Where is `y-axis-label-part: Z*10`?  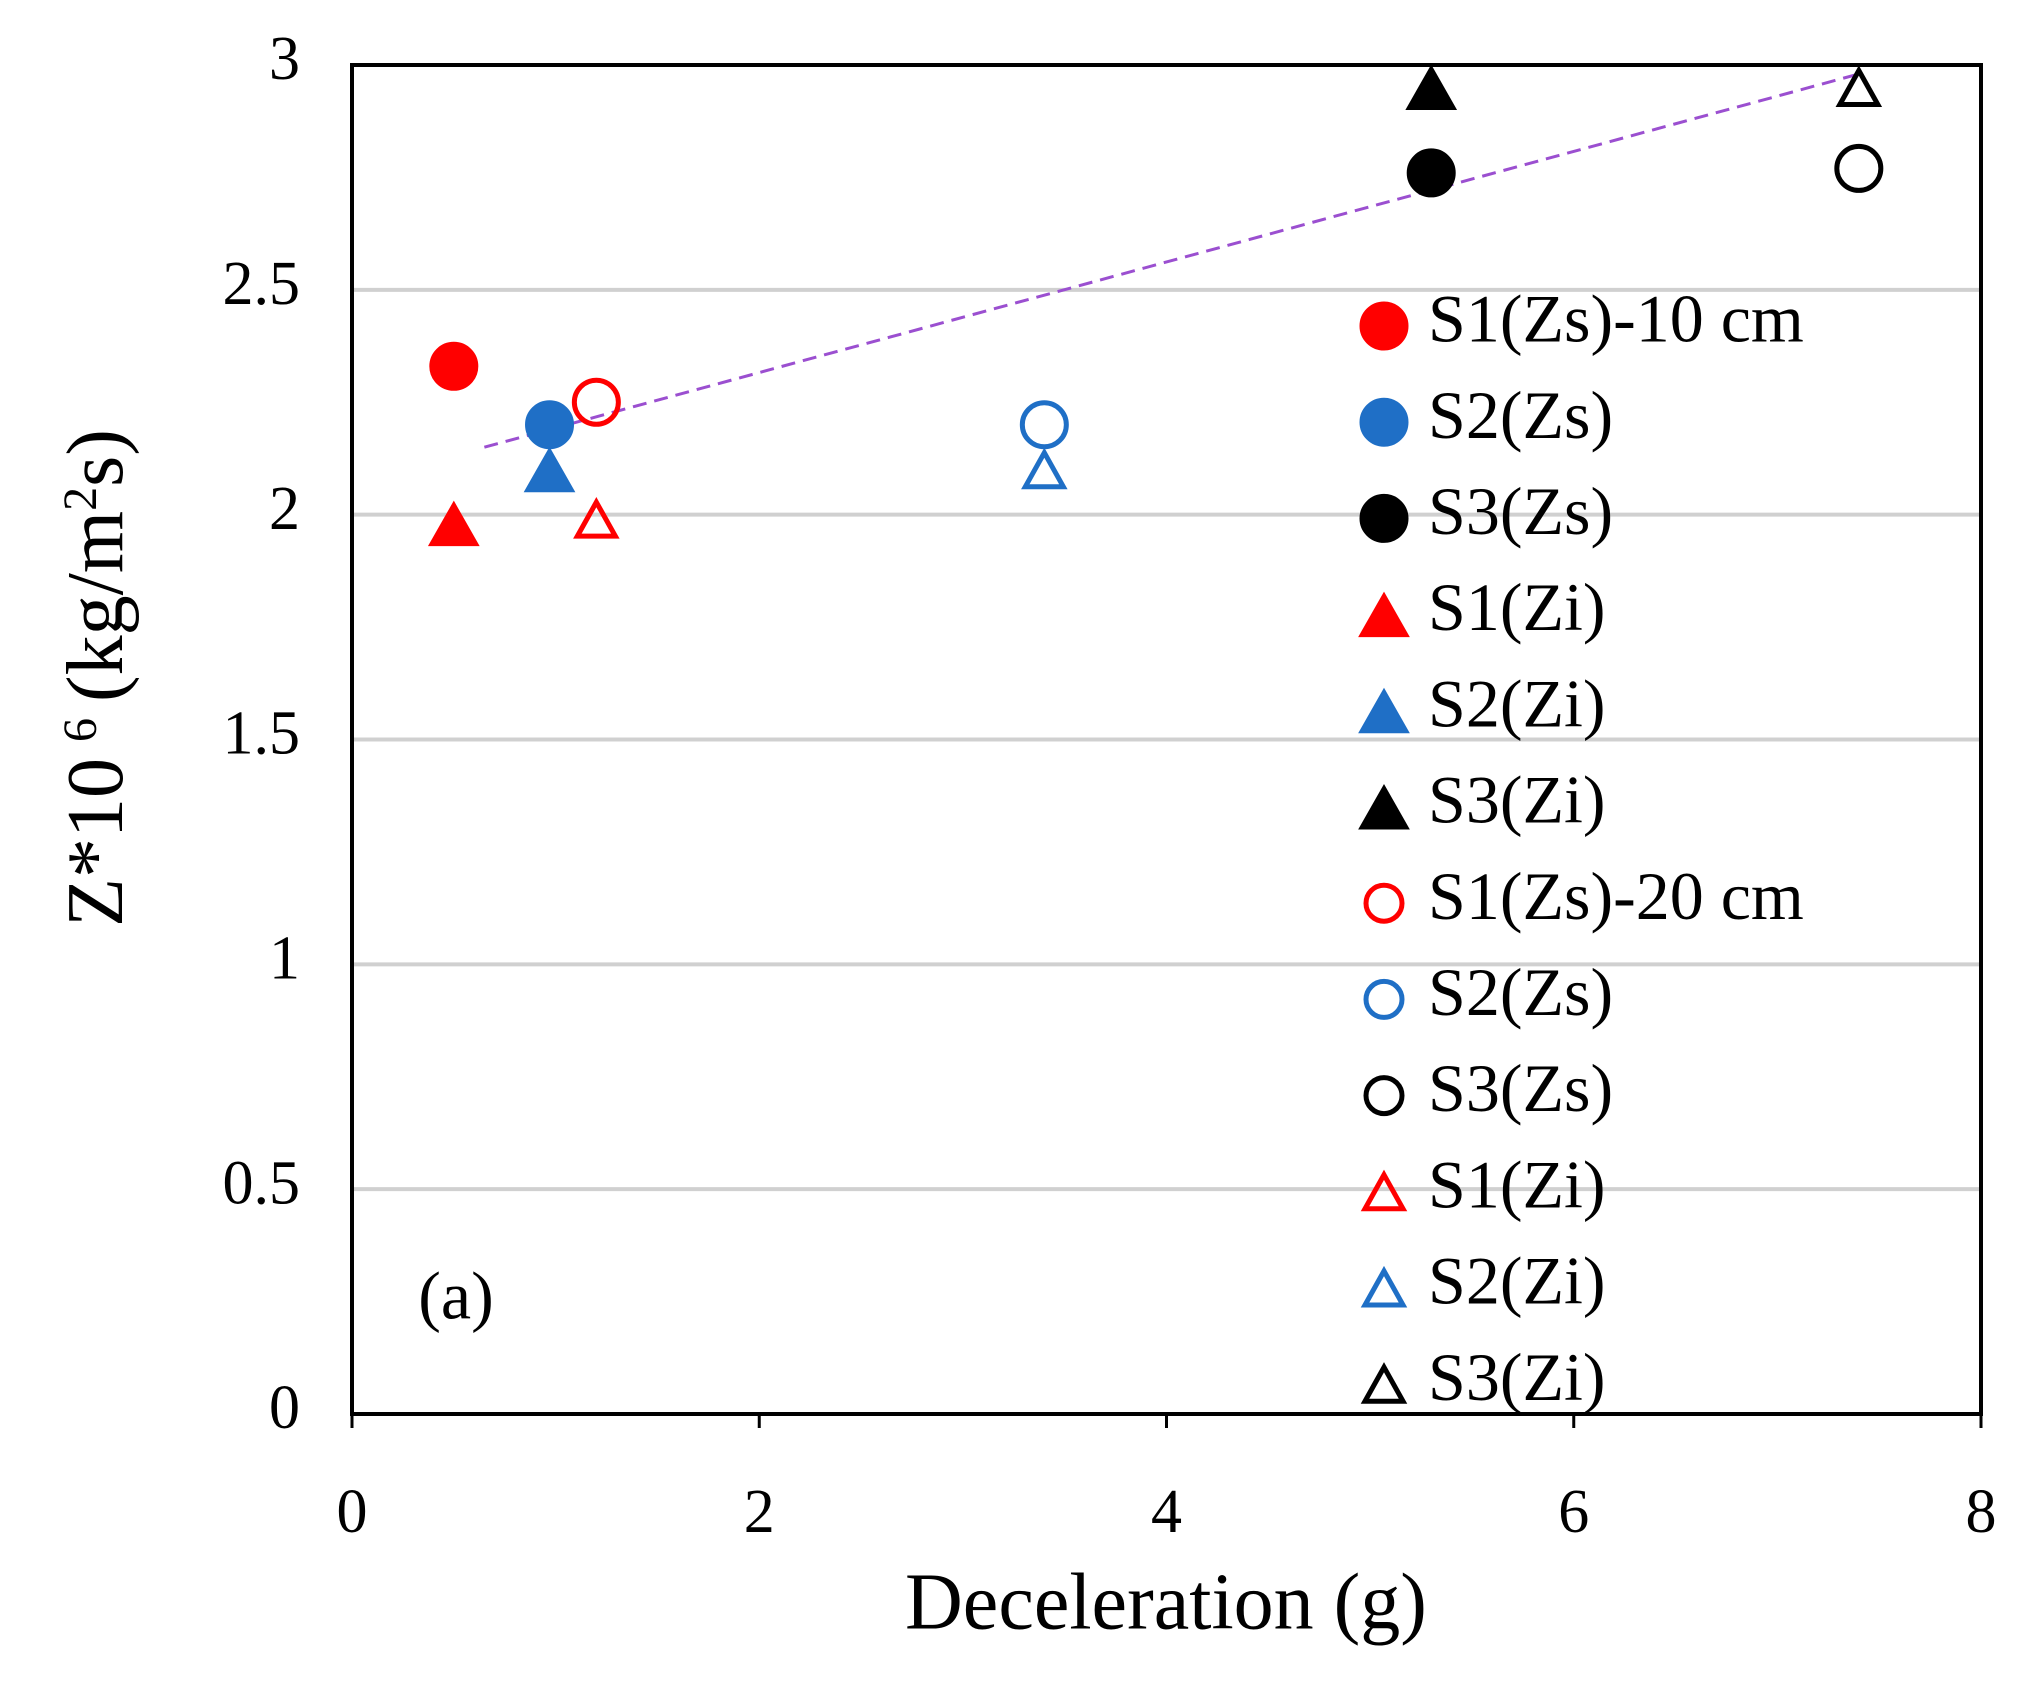
y-axis-label-part: Z*10 is located at coordinates (96, 842).